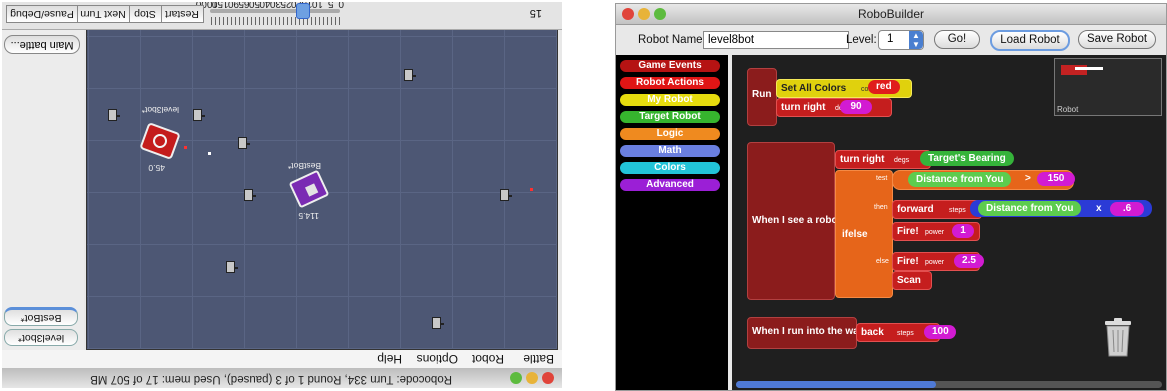  Describe the element at coordinates (937, 209) in the screenshot. I see `forward-block: forward steps` at that location.